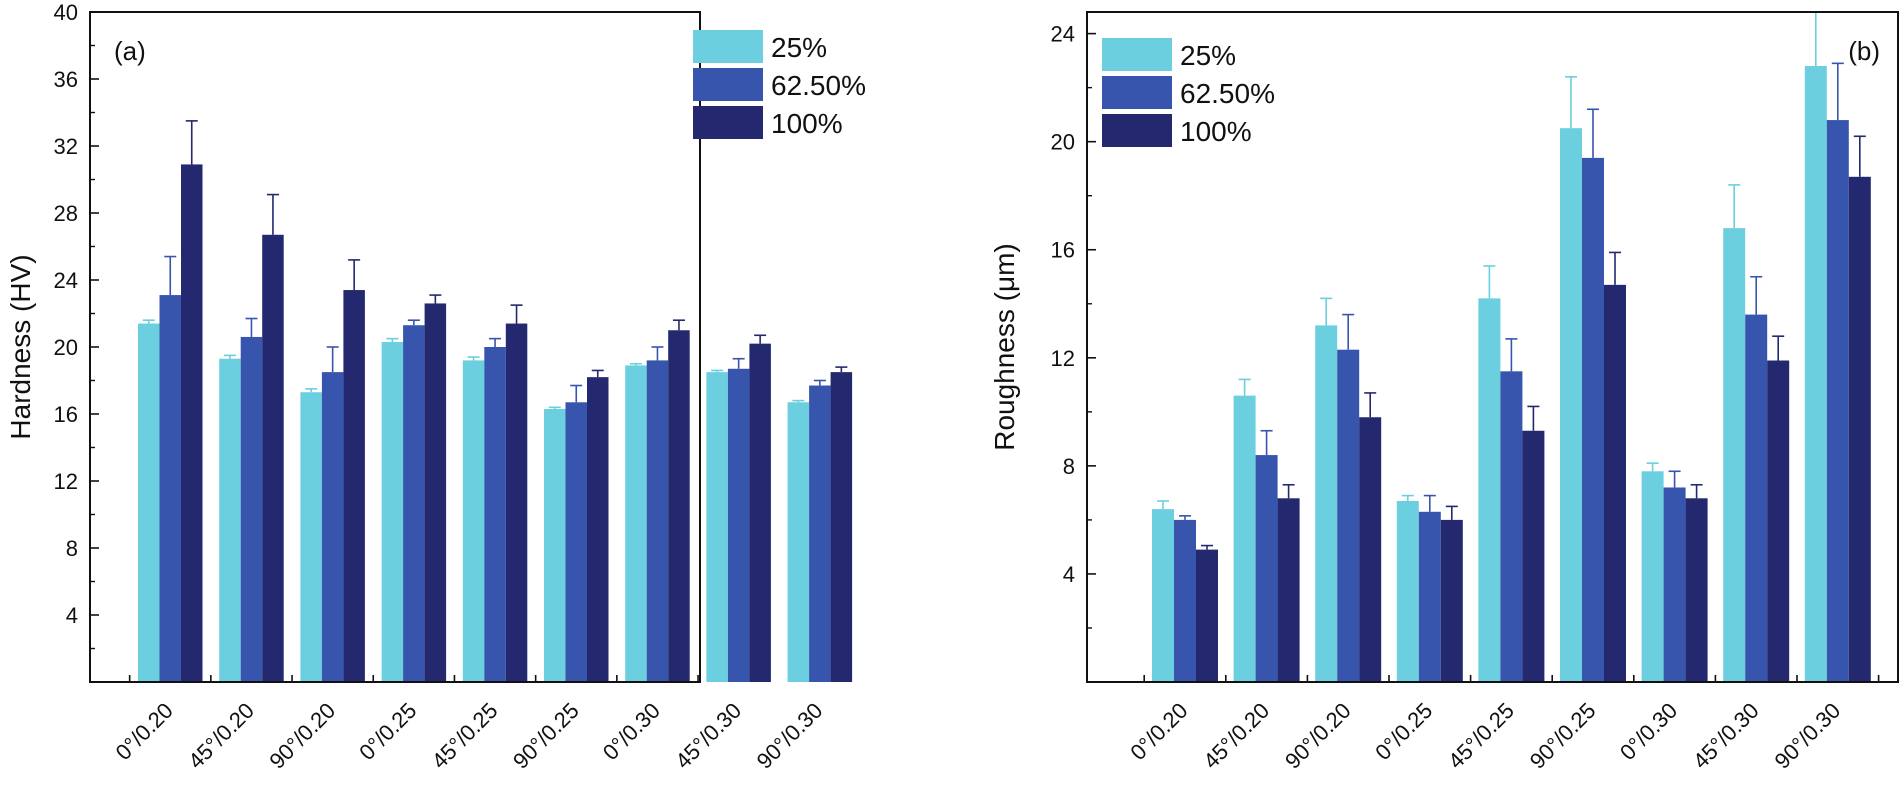  What do you see at coordinates (465, 736) in the screenshot?
I see `x-tick-label: 45°/0.25` at bounding box center [465, 736].